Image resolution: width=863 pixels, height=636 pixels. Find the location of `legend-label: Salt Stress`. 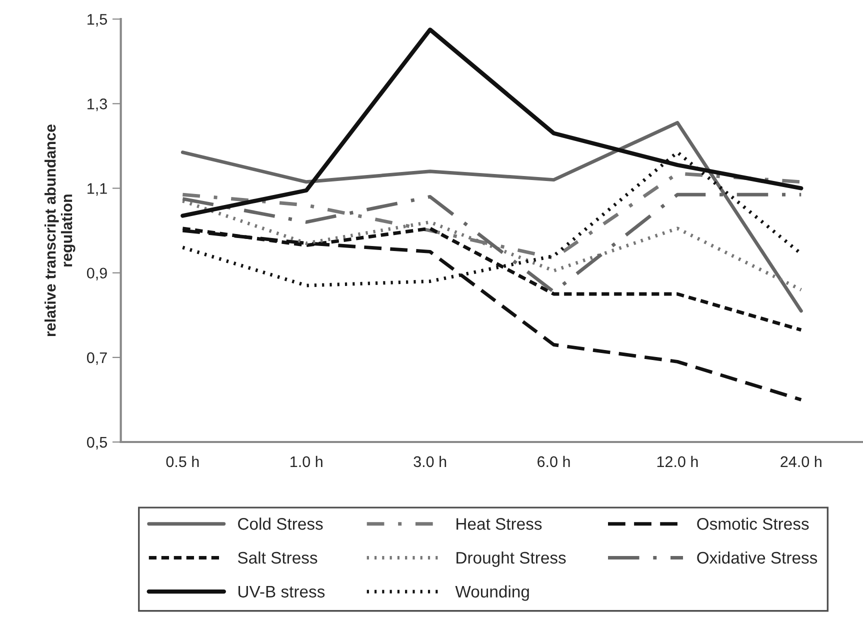

legend-label: Salt Stress is located at coordinates (278, 557).